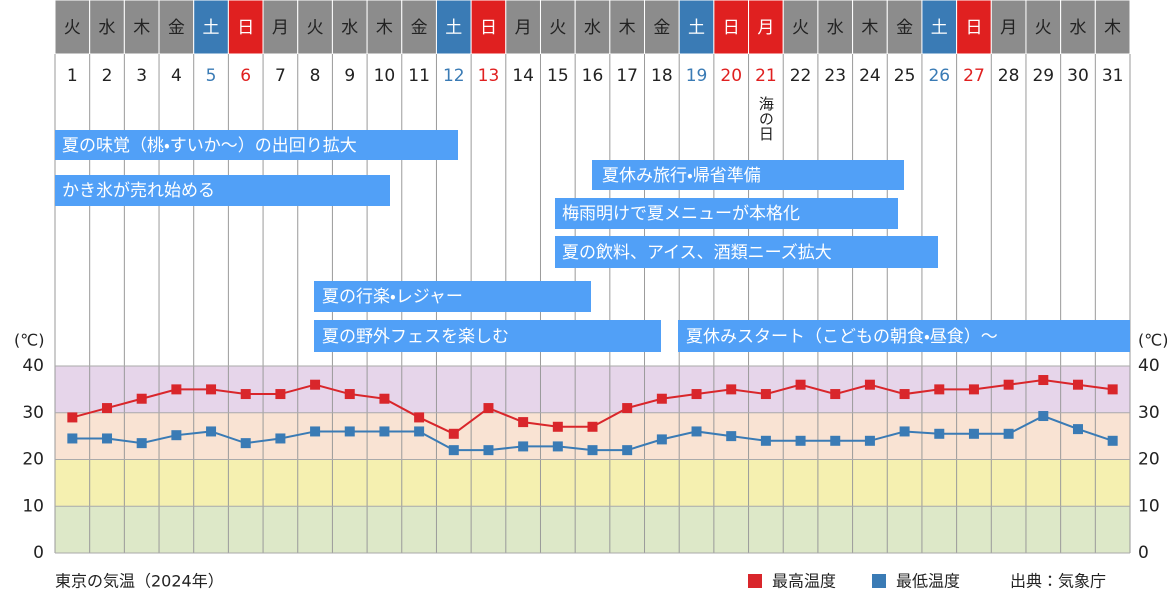 The image size is (1167, 600). I want to click on x-tick-label: 12, so click(454, 76).